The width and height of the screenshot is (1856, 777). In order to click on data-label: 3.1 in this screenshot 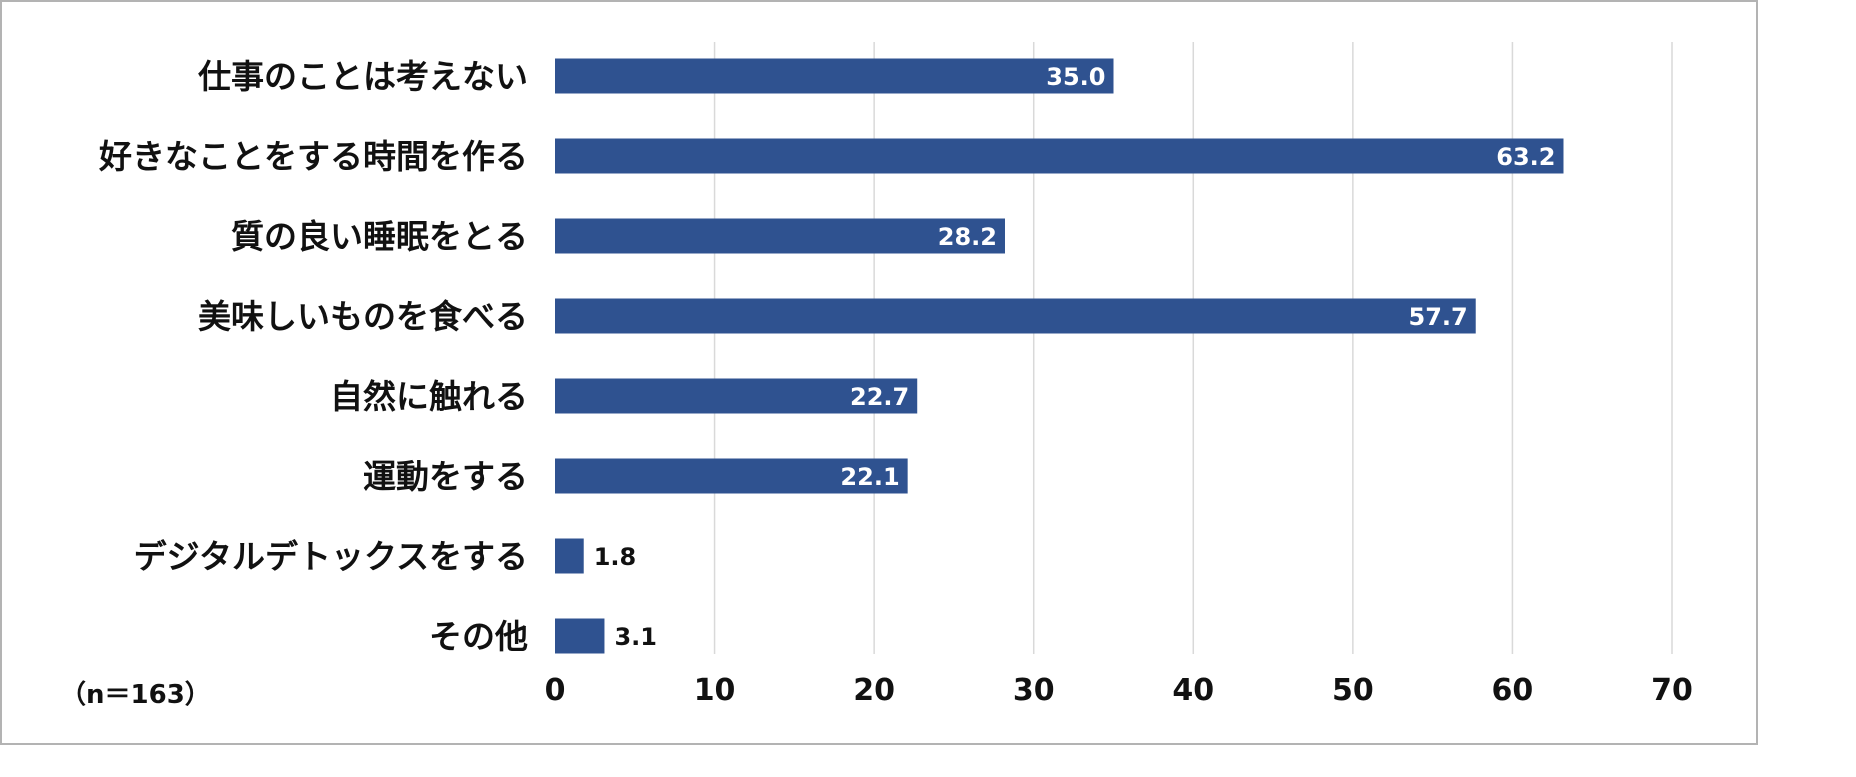, I will do `click(635, 637)`.